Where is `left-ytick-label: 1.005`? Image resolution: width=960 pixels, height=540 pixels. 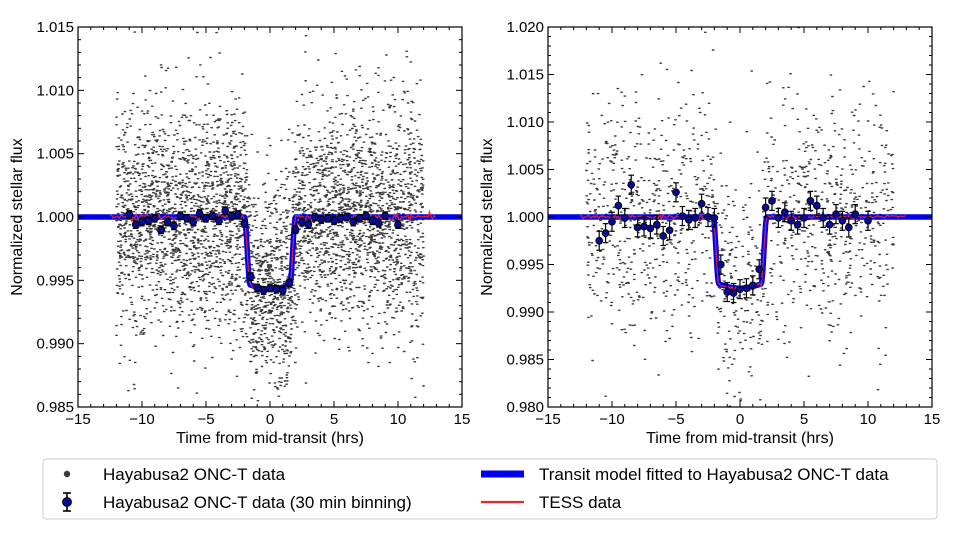 left-ytick-label: 1.005 is located at coordinates (55, 154).